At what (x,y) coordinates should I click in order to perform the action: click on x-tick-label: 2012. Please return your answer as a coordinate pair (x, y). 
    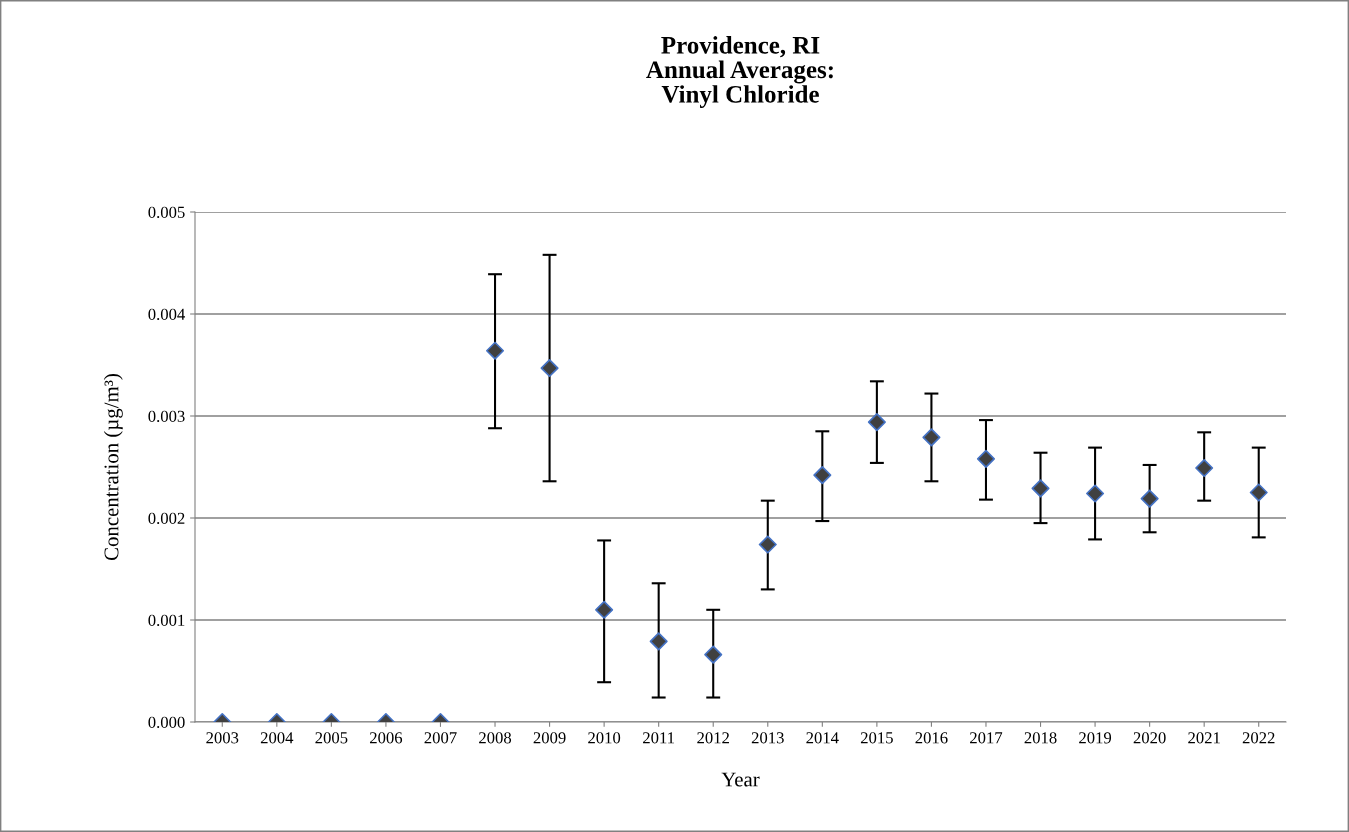
    Looking at the image, I should click on (713, 738).